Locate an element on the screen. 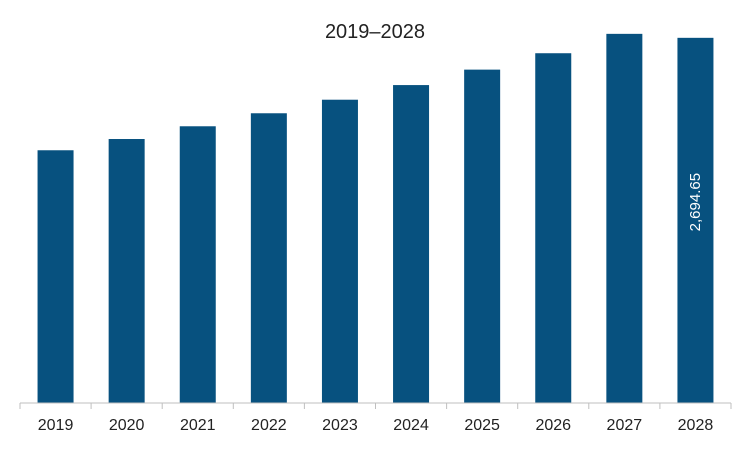  x-tick-label: 2026 is located at coordinates (553, 425).